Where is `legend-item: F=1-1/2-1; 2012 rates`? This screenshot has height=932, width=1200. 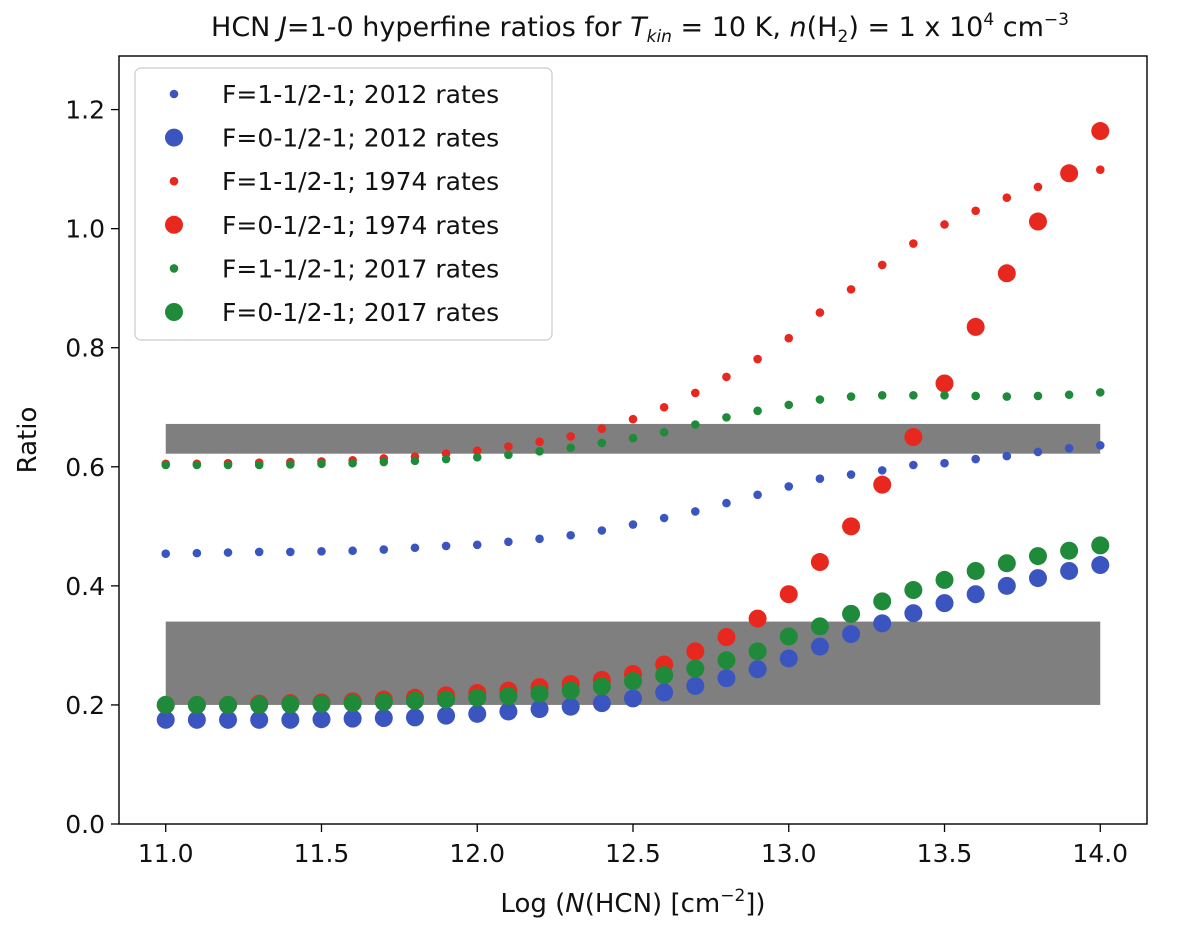
legend-item: F=1-1/2-1; 2012 rates is located at coordinates (334, 94).